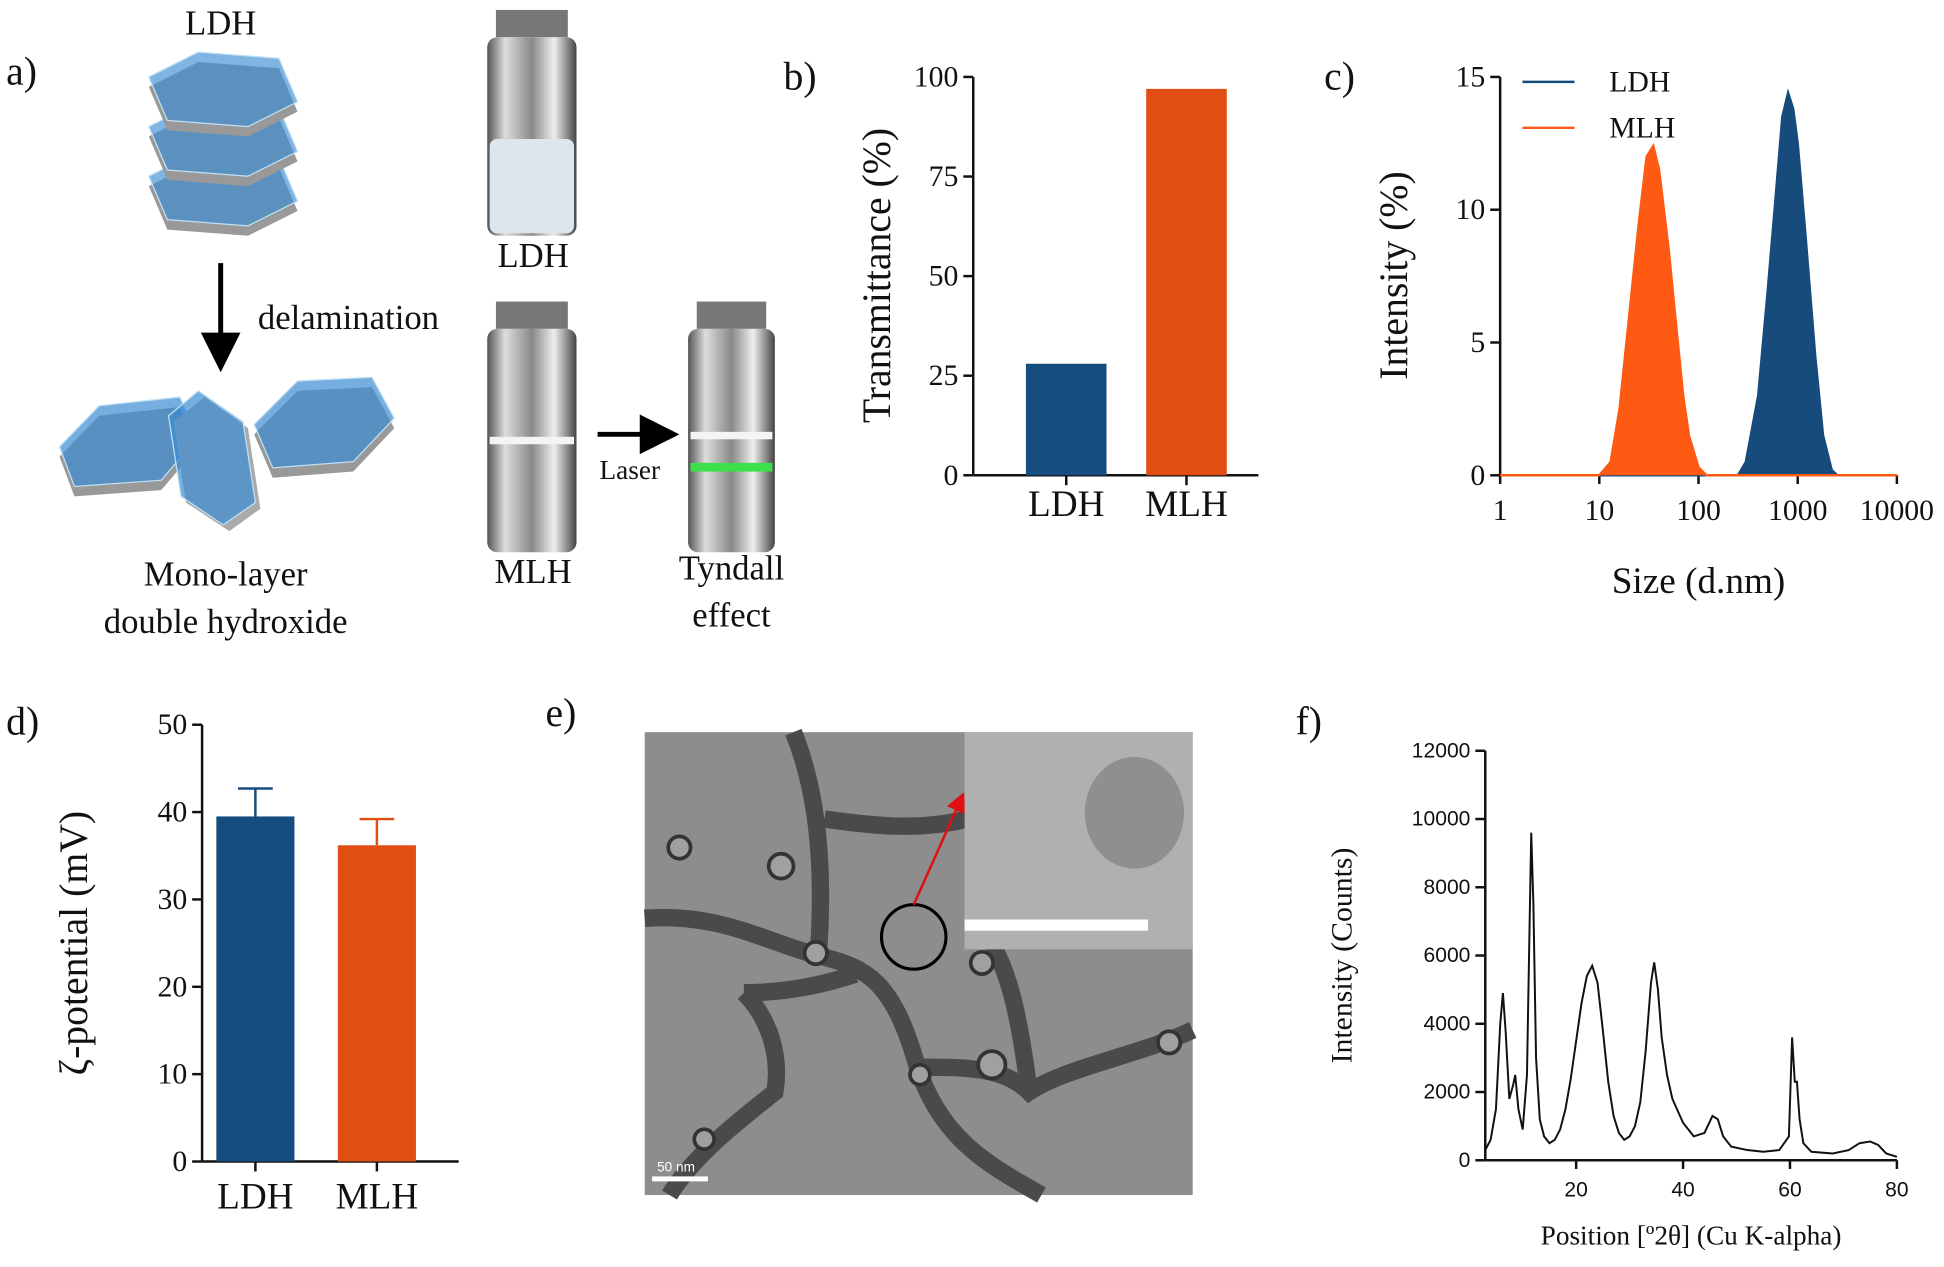 Image resolution: width=1944 pixels, height=1267 pixels. What do you see at coordinates (877, 275) in the screenshot?
I see `y-axis-title: Transmittance (%)` at bounding box center [877, 275].